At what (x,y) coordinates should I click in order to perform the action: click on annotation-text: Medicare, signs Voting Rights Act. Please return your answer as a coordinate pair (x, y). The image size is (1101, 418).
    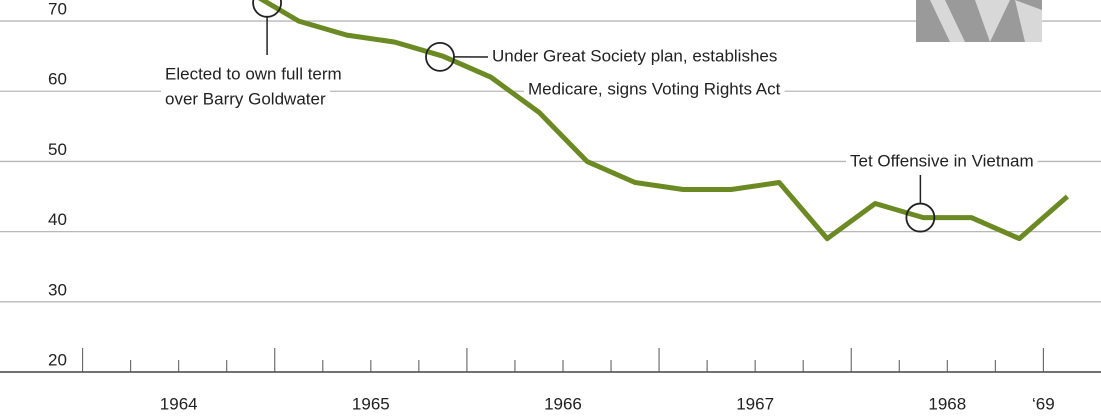
    Looking at the image, I should click on (654, 88).